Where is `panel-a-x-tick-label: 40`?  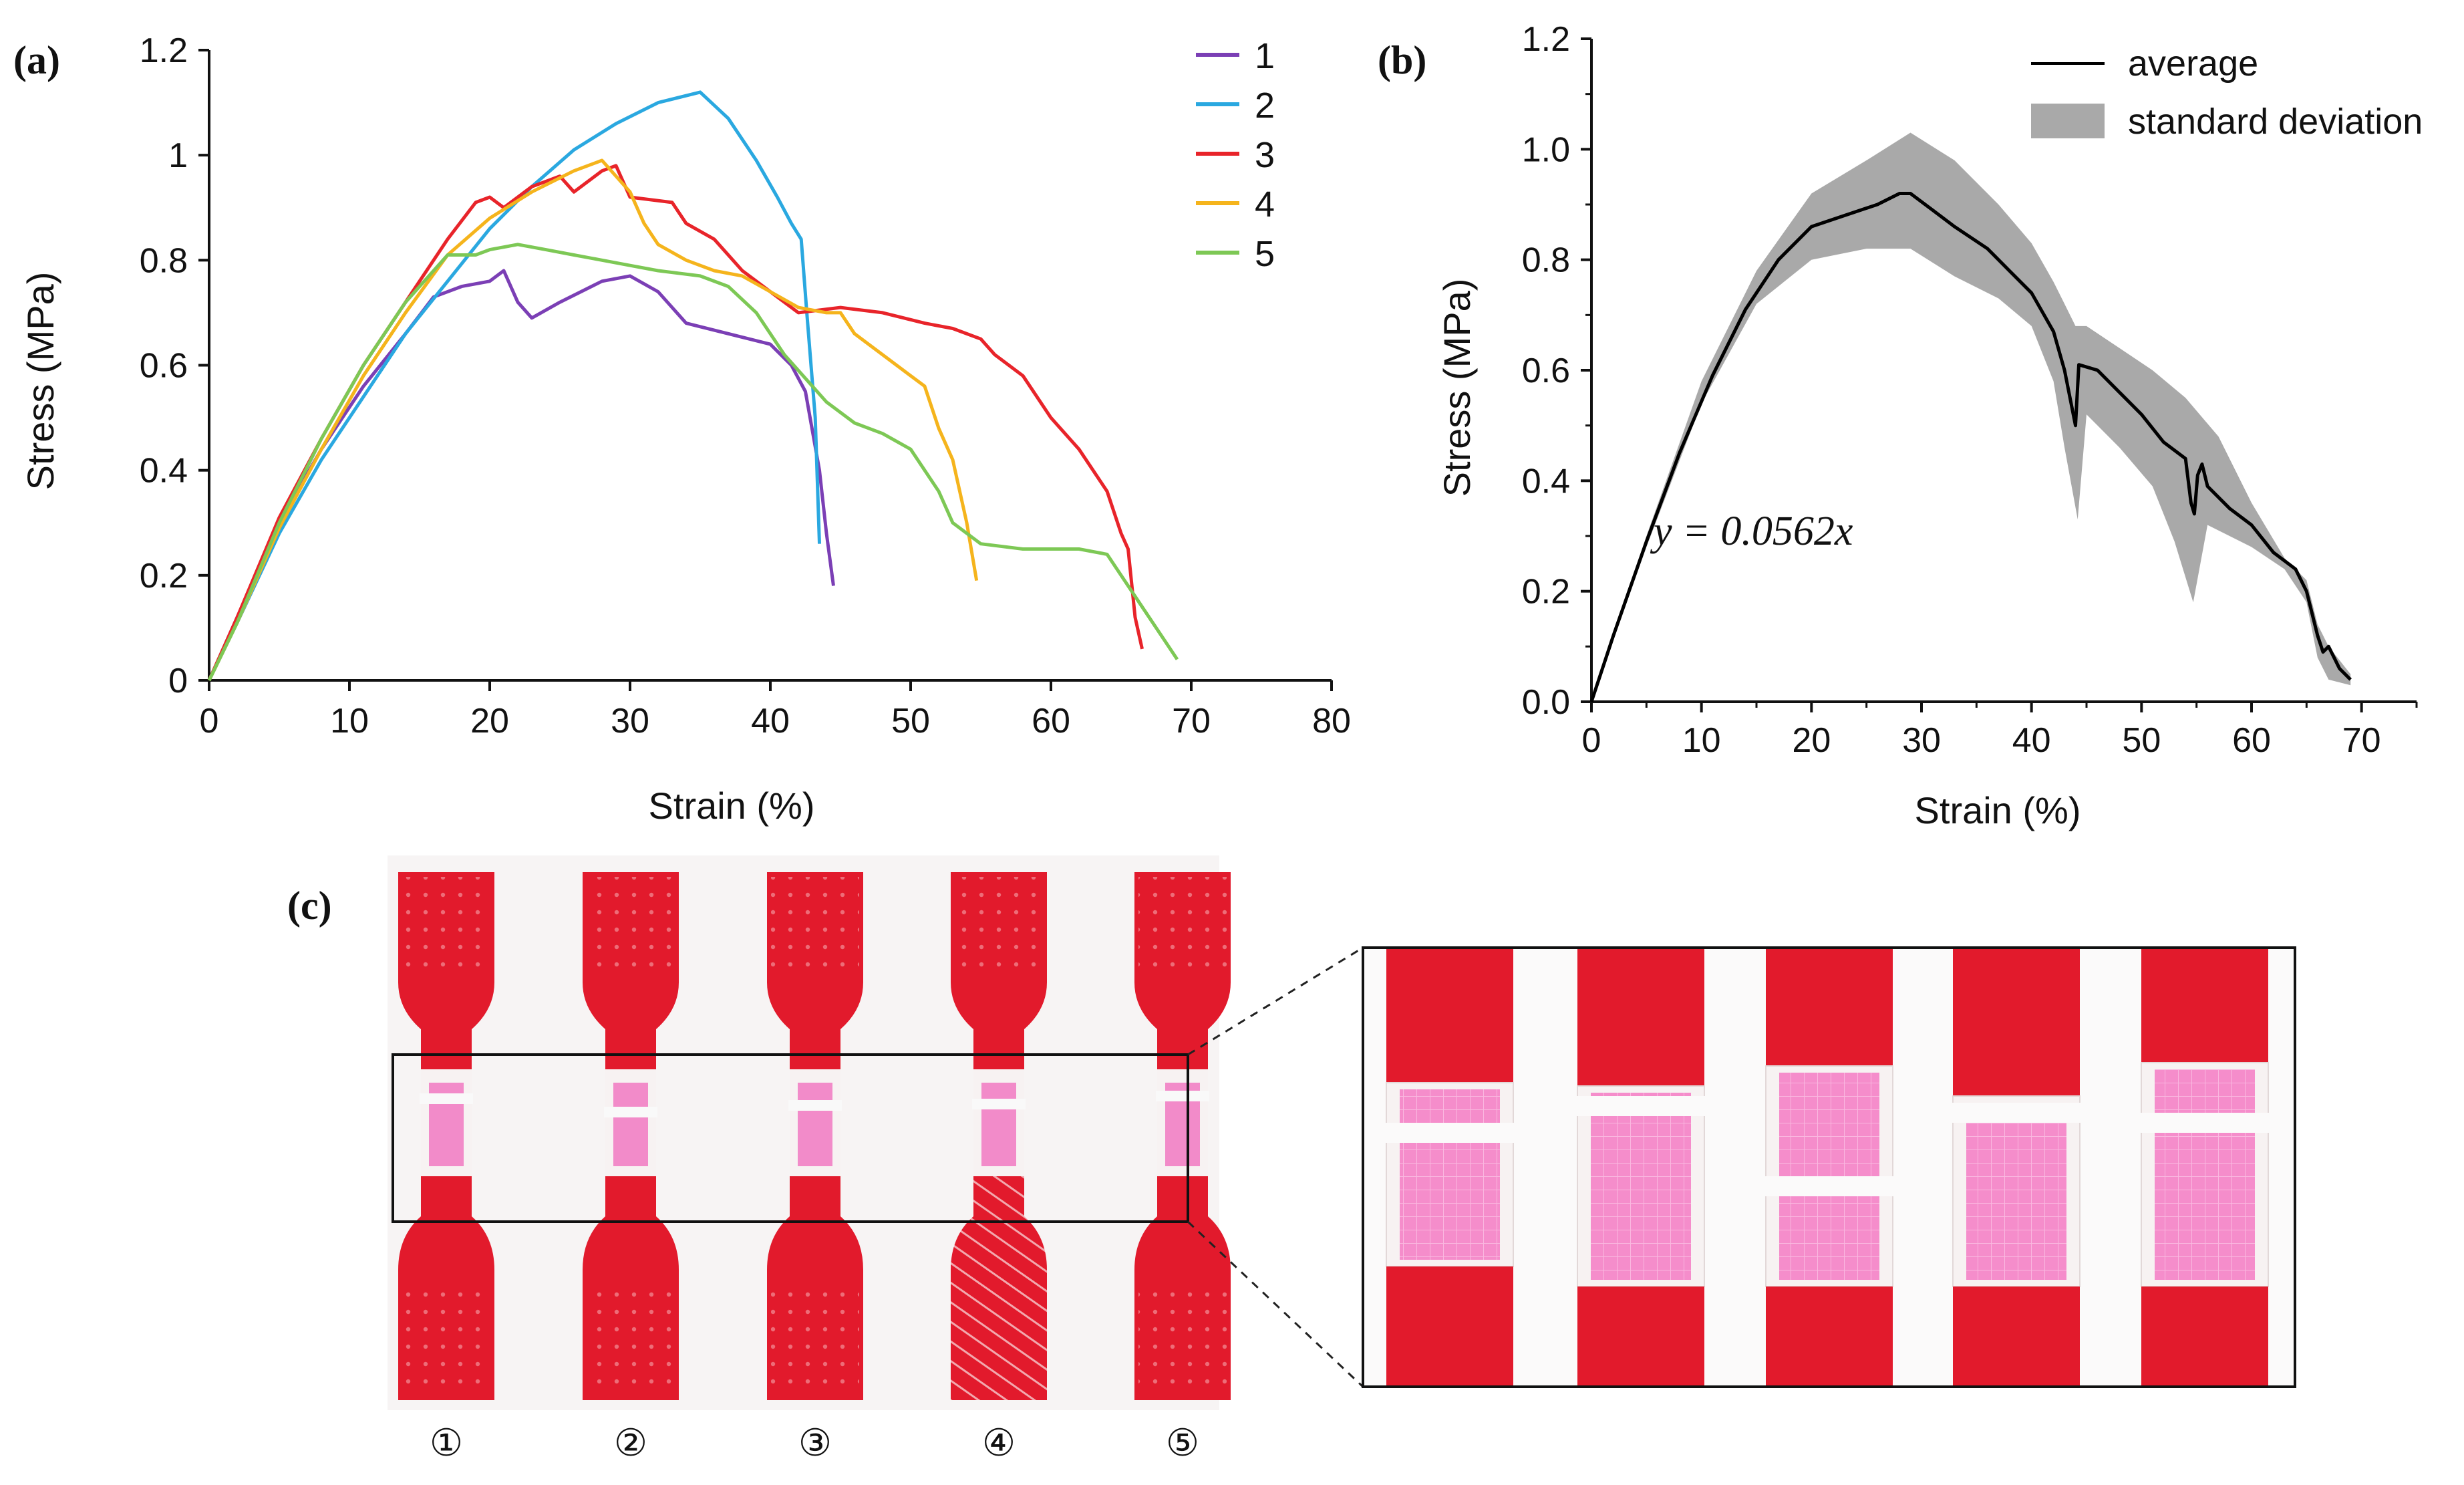
panel-a-x-tick-label: 40 is located at coordinates (770, 721).